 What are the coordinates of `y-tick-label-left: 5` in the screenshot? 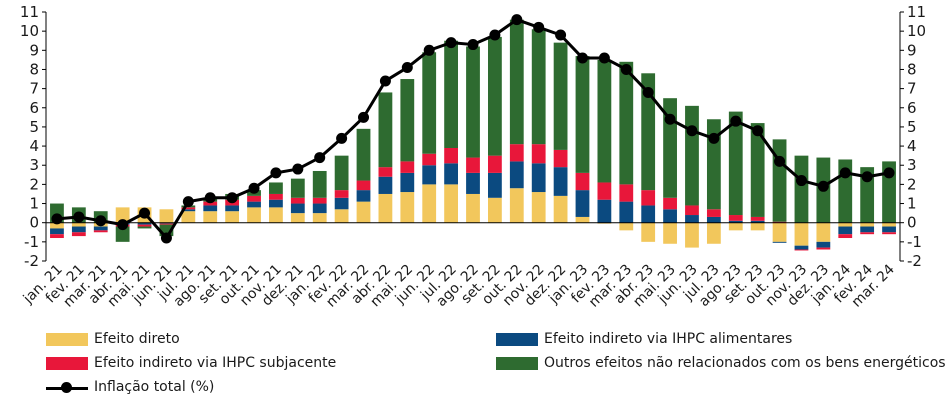 It's located at (34, 127).